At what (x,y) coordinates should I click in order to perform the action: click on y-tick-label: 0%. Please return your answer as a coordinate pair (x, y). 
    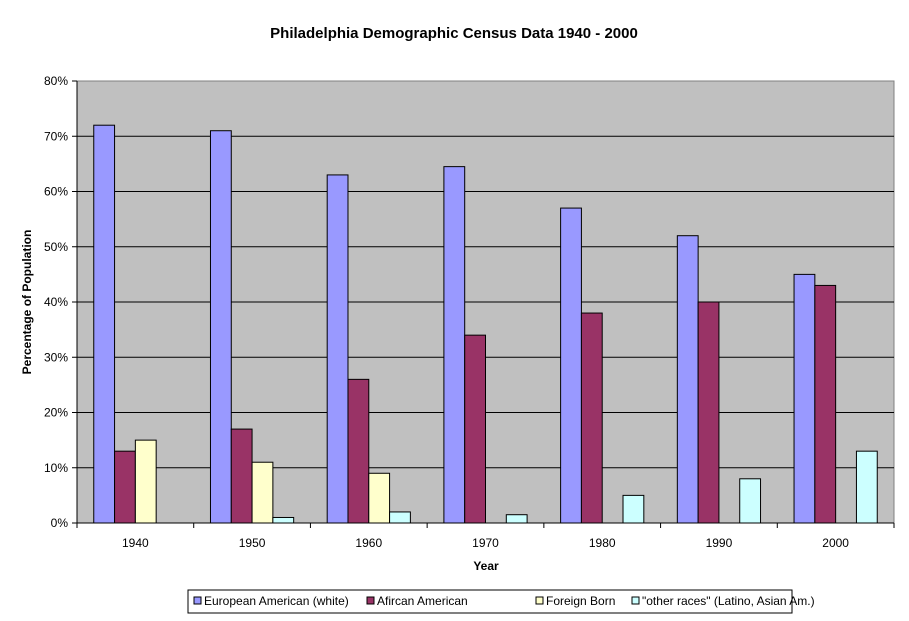
    Looking at the image, I should click on (60, 523).